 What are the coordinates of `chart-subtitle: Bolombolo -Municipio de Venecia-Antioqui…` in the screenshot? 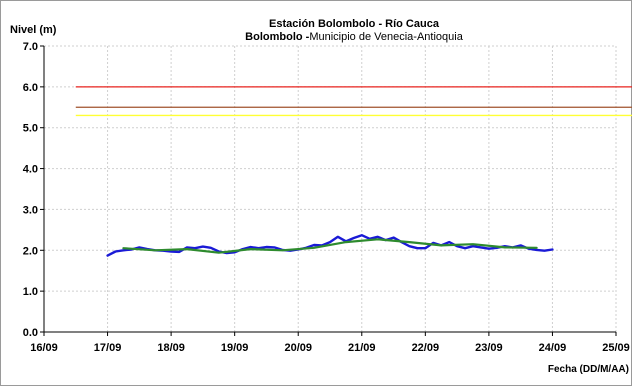 It's located at (354, 37).